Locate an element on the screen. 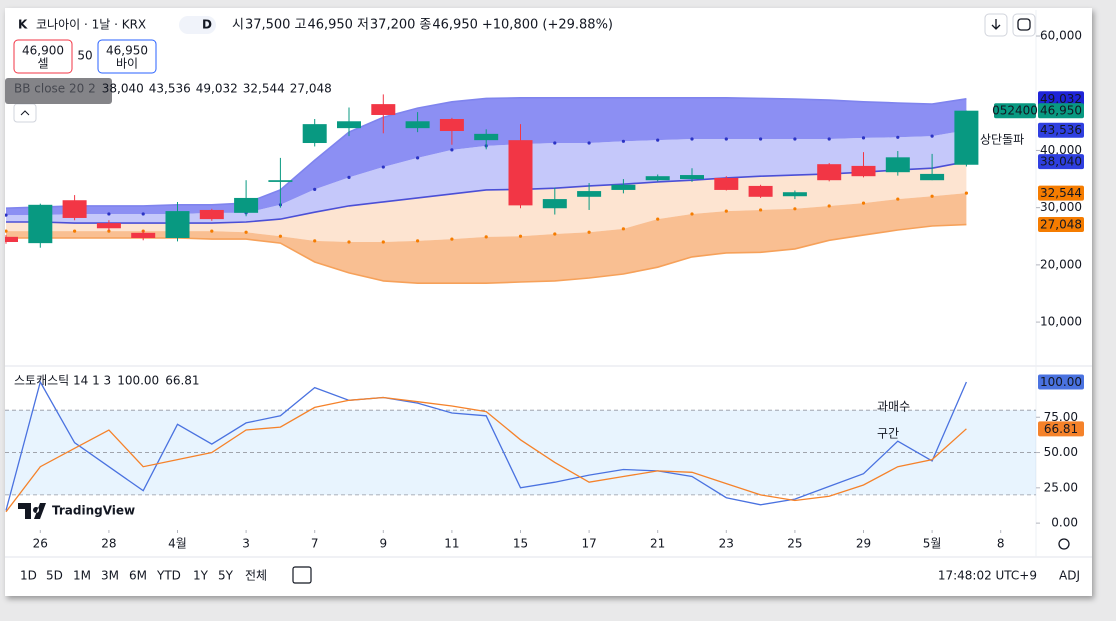 This screenshot has height=621, width=1116. y-tick-label: 30,000 is located at coordinates (1061, 207).